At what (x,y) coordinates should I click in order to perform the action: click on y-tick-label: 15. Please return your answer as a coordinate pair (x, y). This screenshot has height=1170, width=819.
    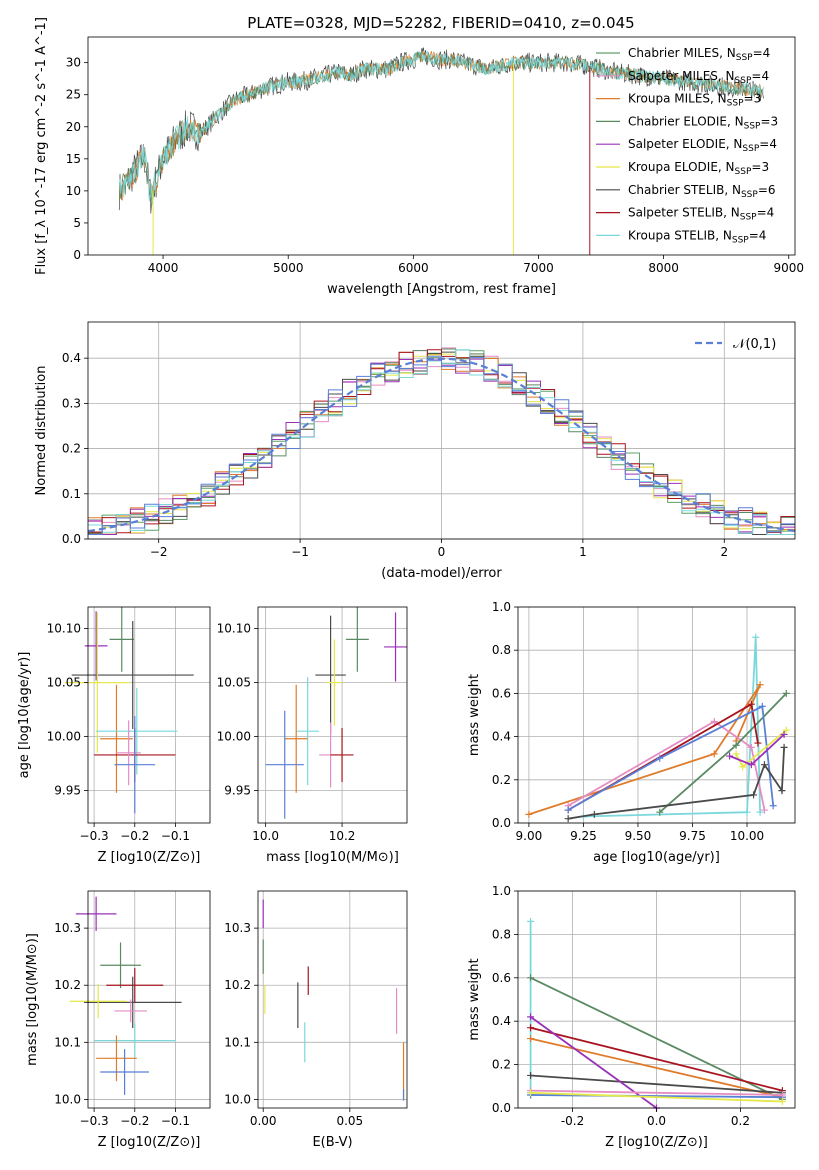
    Looking at the image, I should click on (73, 159).